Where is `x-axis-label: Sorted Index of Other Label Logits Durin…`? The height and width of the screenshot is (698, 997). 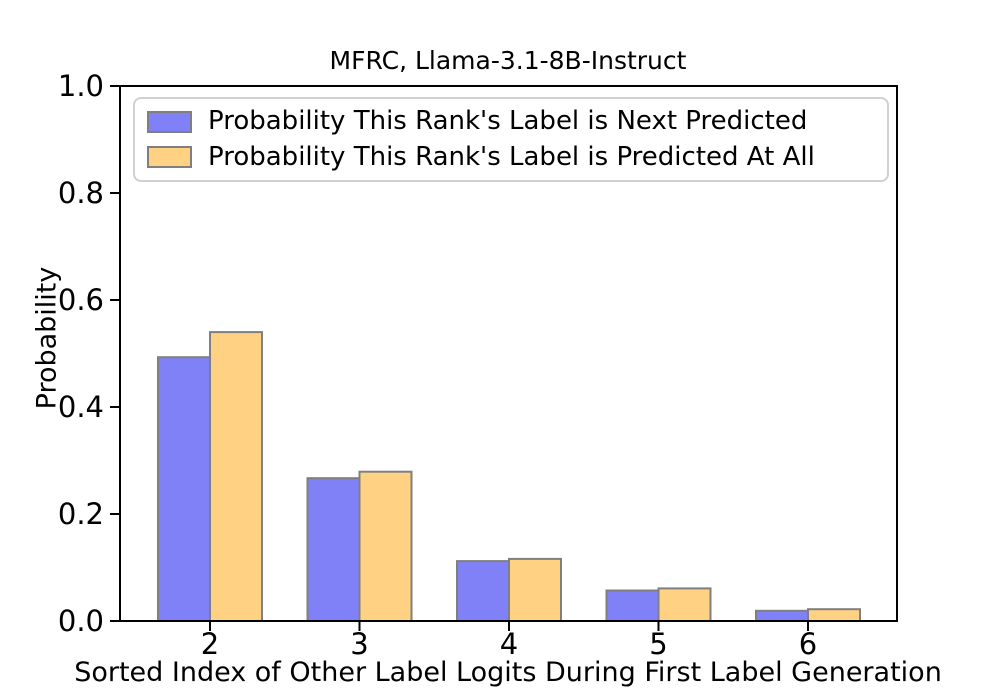 x-axis-label: Sorted Index of Other Label Logits Durin… is located at coordinates (508, 672).